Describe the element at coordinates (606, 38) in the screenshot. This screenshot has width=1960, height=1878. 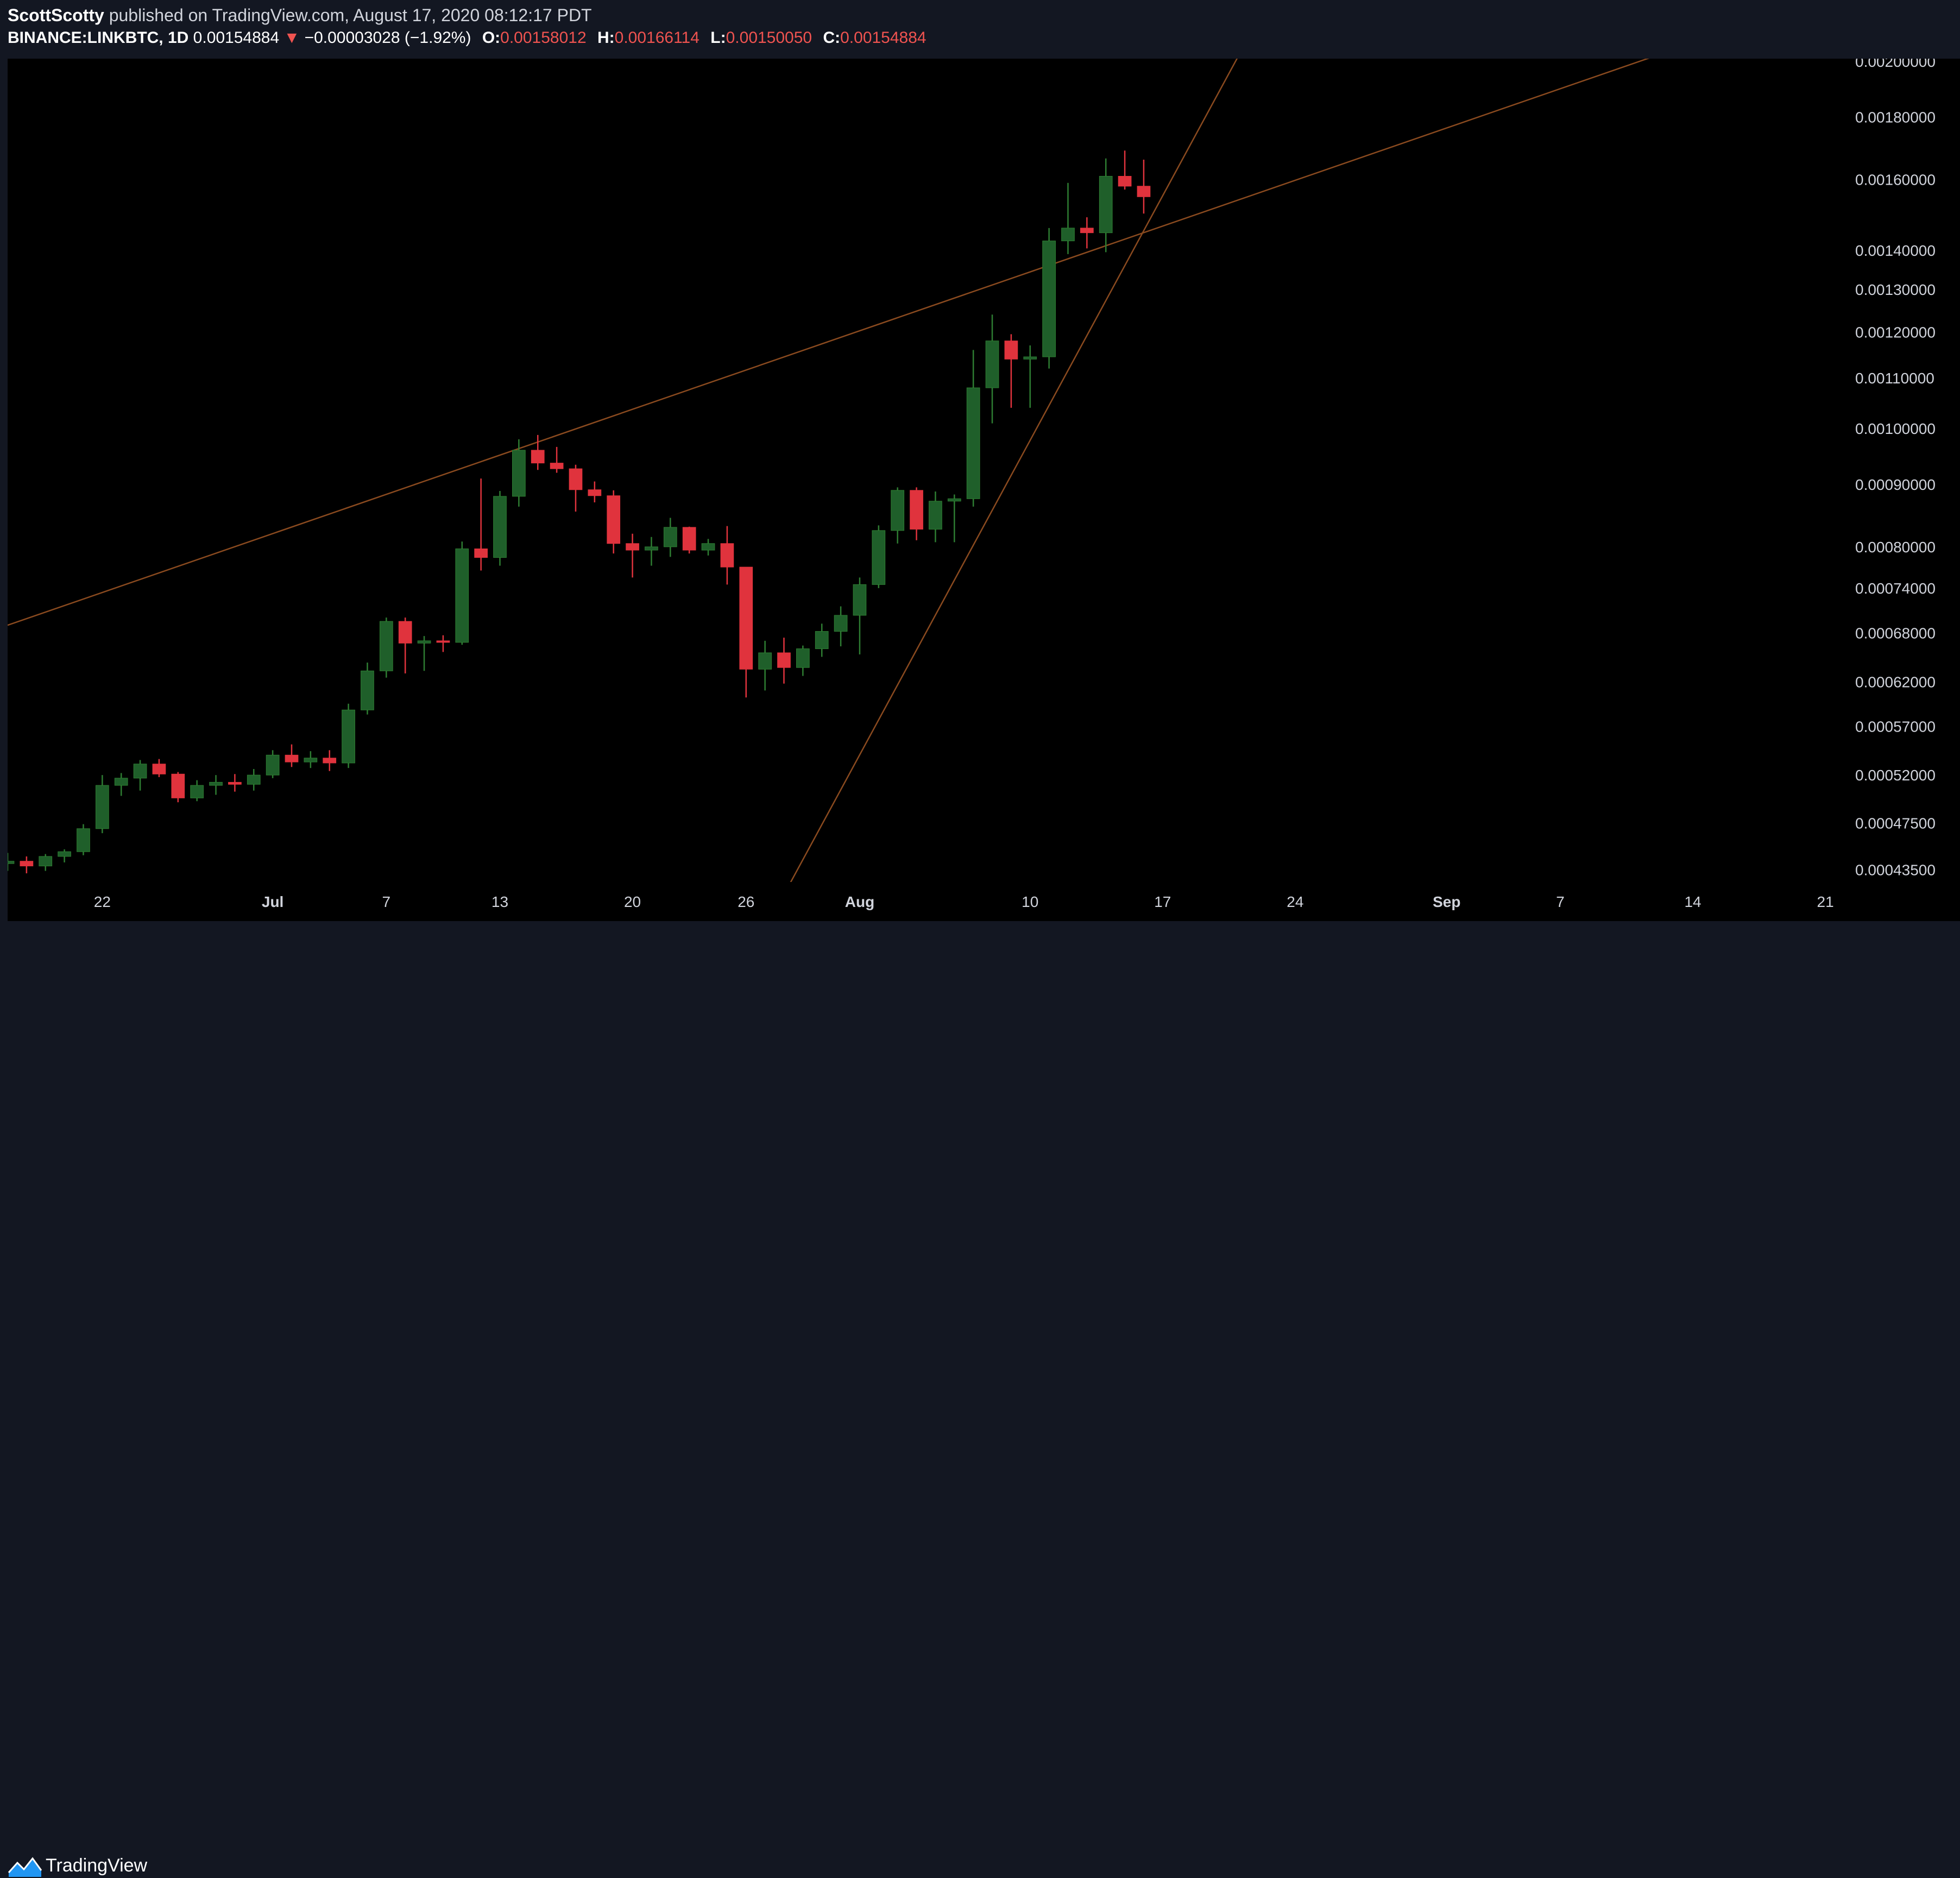
I see `high-label: H:` at that location.